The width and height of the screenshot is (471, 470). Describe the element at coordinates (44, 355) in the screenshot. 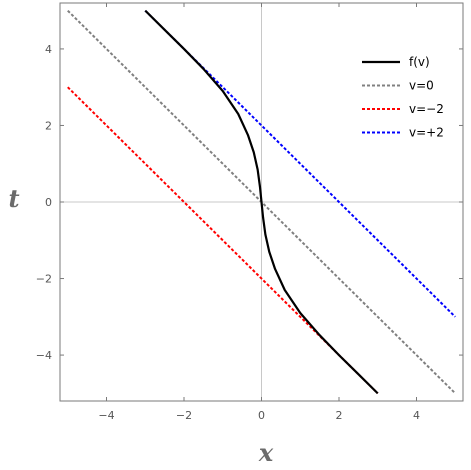

I see `y-tick-label: −4` at that location.